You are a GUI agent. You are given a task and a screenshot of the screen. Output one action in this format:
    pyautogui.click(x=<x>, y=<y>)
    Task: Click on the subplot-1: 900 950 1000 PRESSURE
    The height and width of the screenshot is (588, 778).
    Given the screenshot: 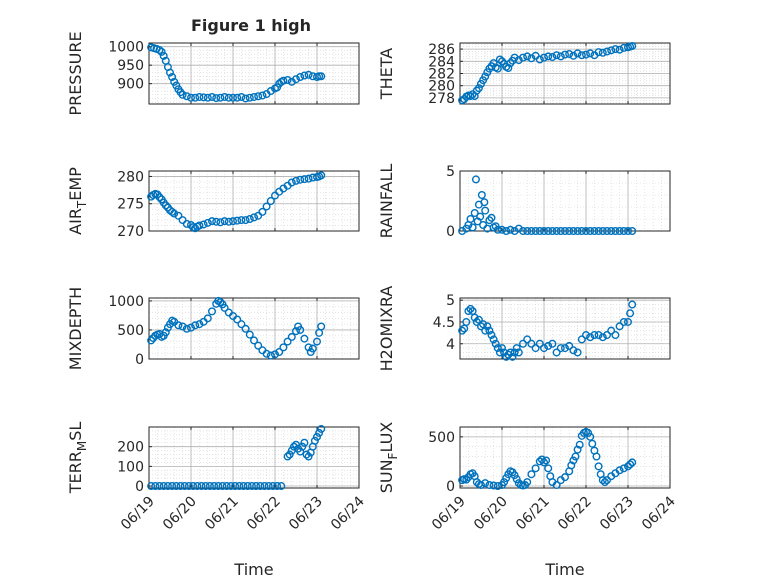 What is the action you would take?
    pyautogui.click(x=213, y=73)
    